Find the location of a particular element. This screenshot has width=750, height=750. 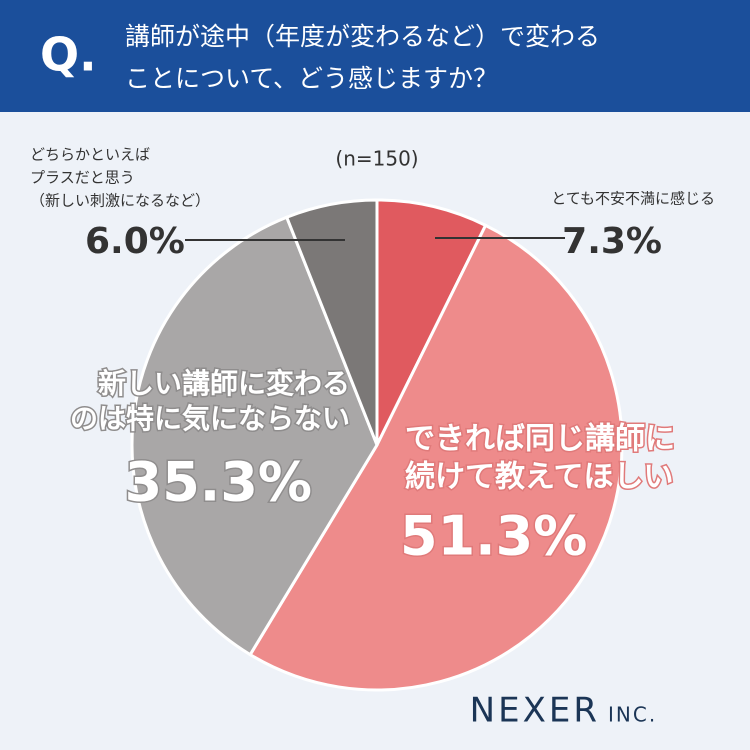

title-line: ことについて、どう感じますか？ is located at coordinates (311, 78).